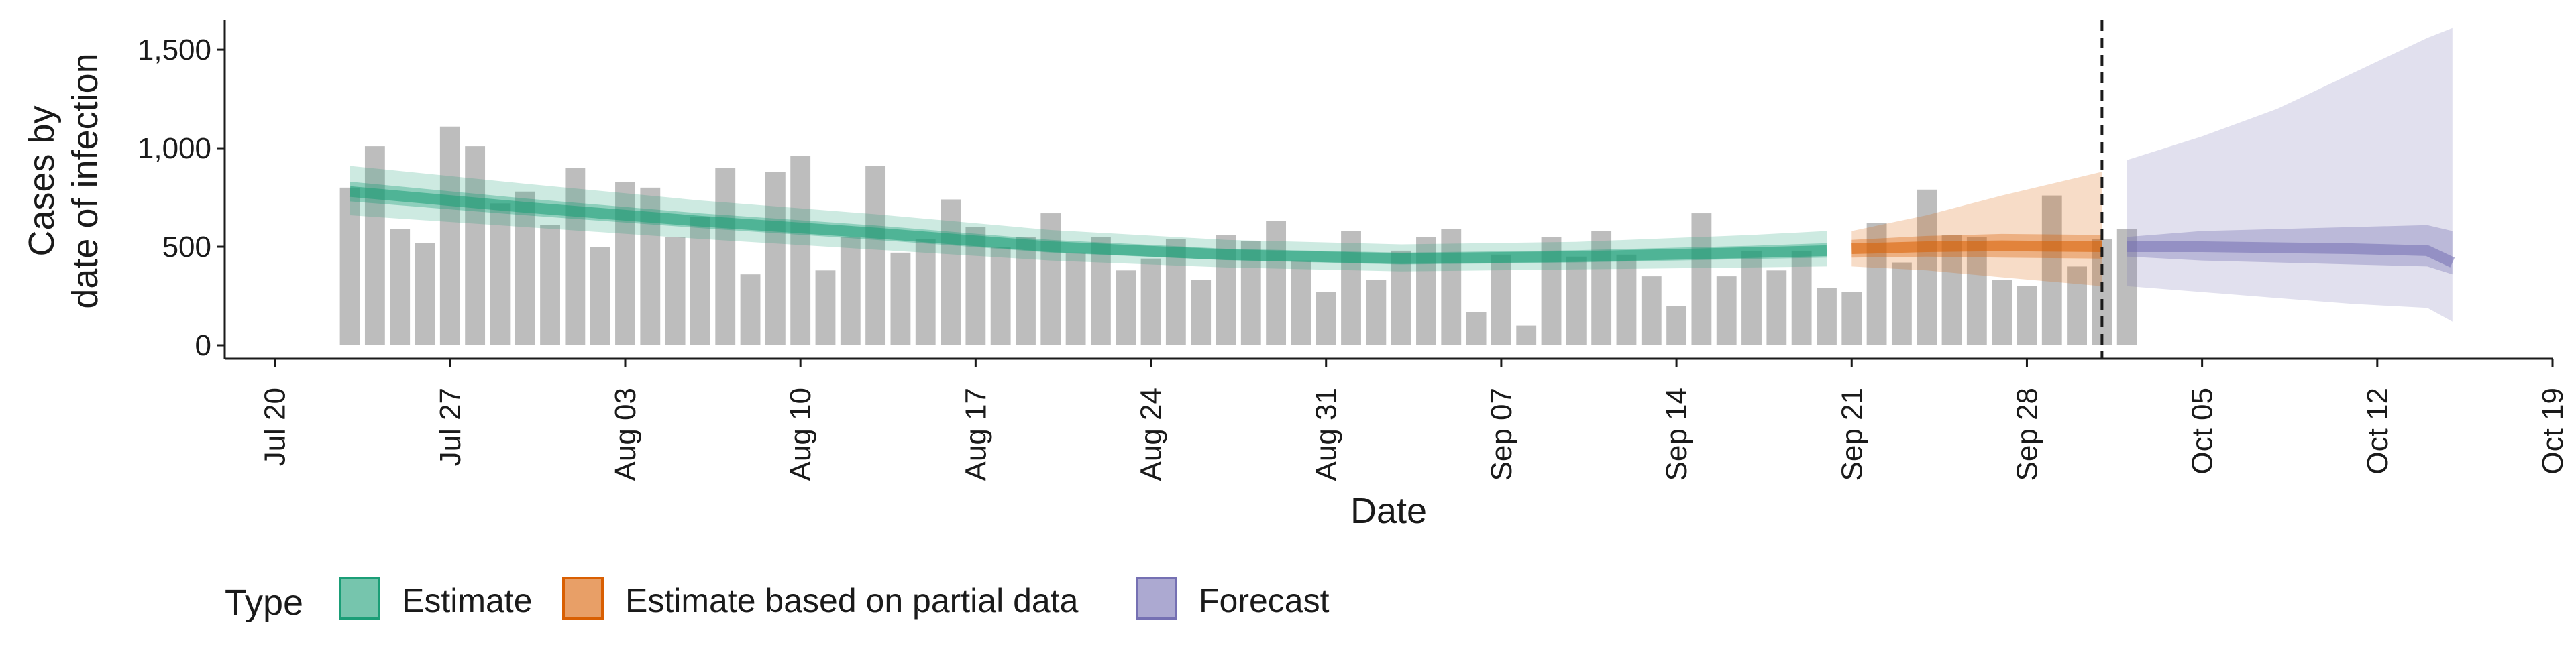 This screenshot has height=647, width=2576. I want to click on y-axis-title-line-1: Cases by, so click(41, 180).